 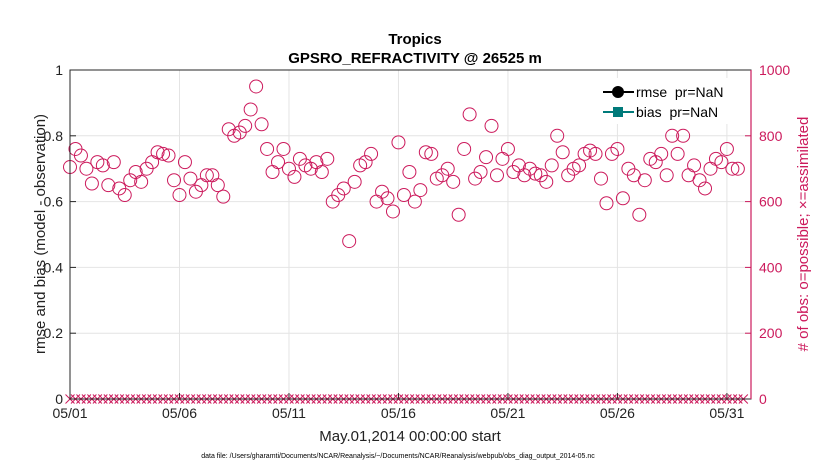 What do you see at coordinates (803, 234) in the screenshot?
I see `y-axis-label-right: # of obs: o=possible; ×=assimilated` at bounding box center [803, 234].